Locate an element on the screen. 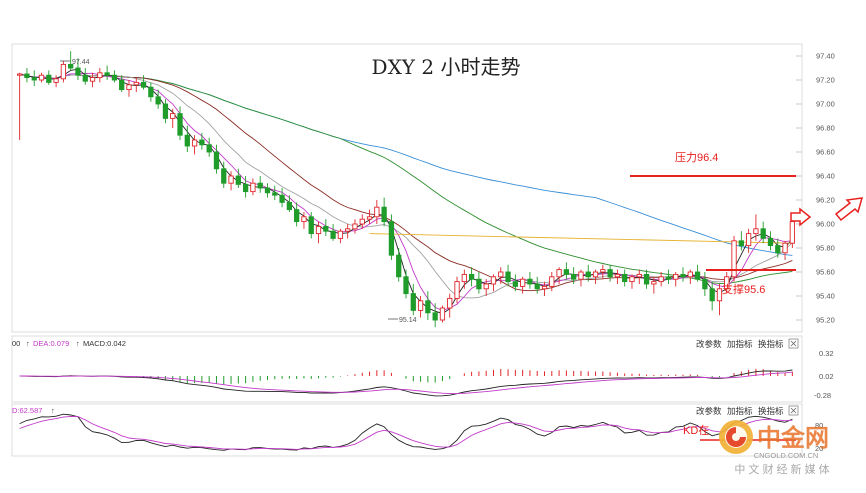 Image resolution: width=866 pixels, height=493 pixels. brand-logo-swirl is located at coordinates (736, 437).